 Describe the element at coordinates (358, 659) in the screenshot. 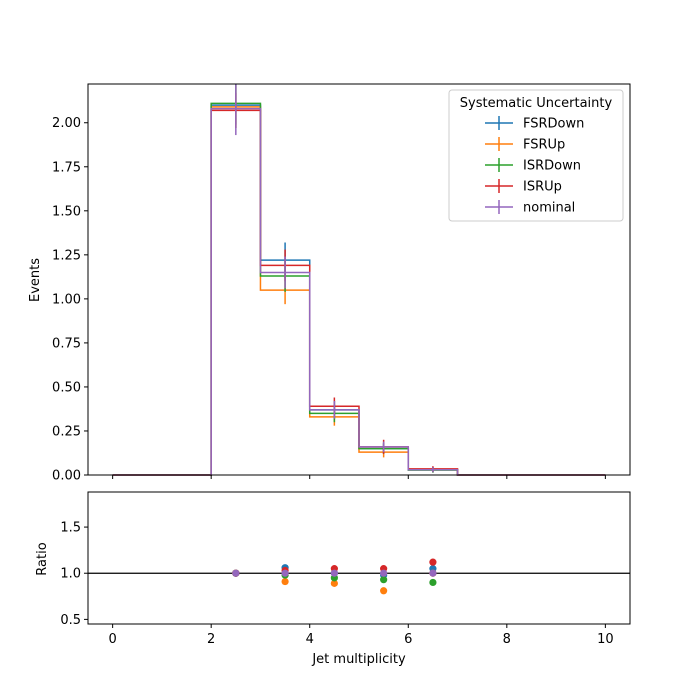

I see `x-axis-label: Jet multiplicity` at that location.